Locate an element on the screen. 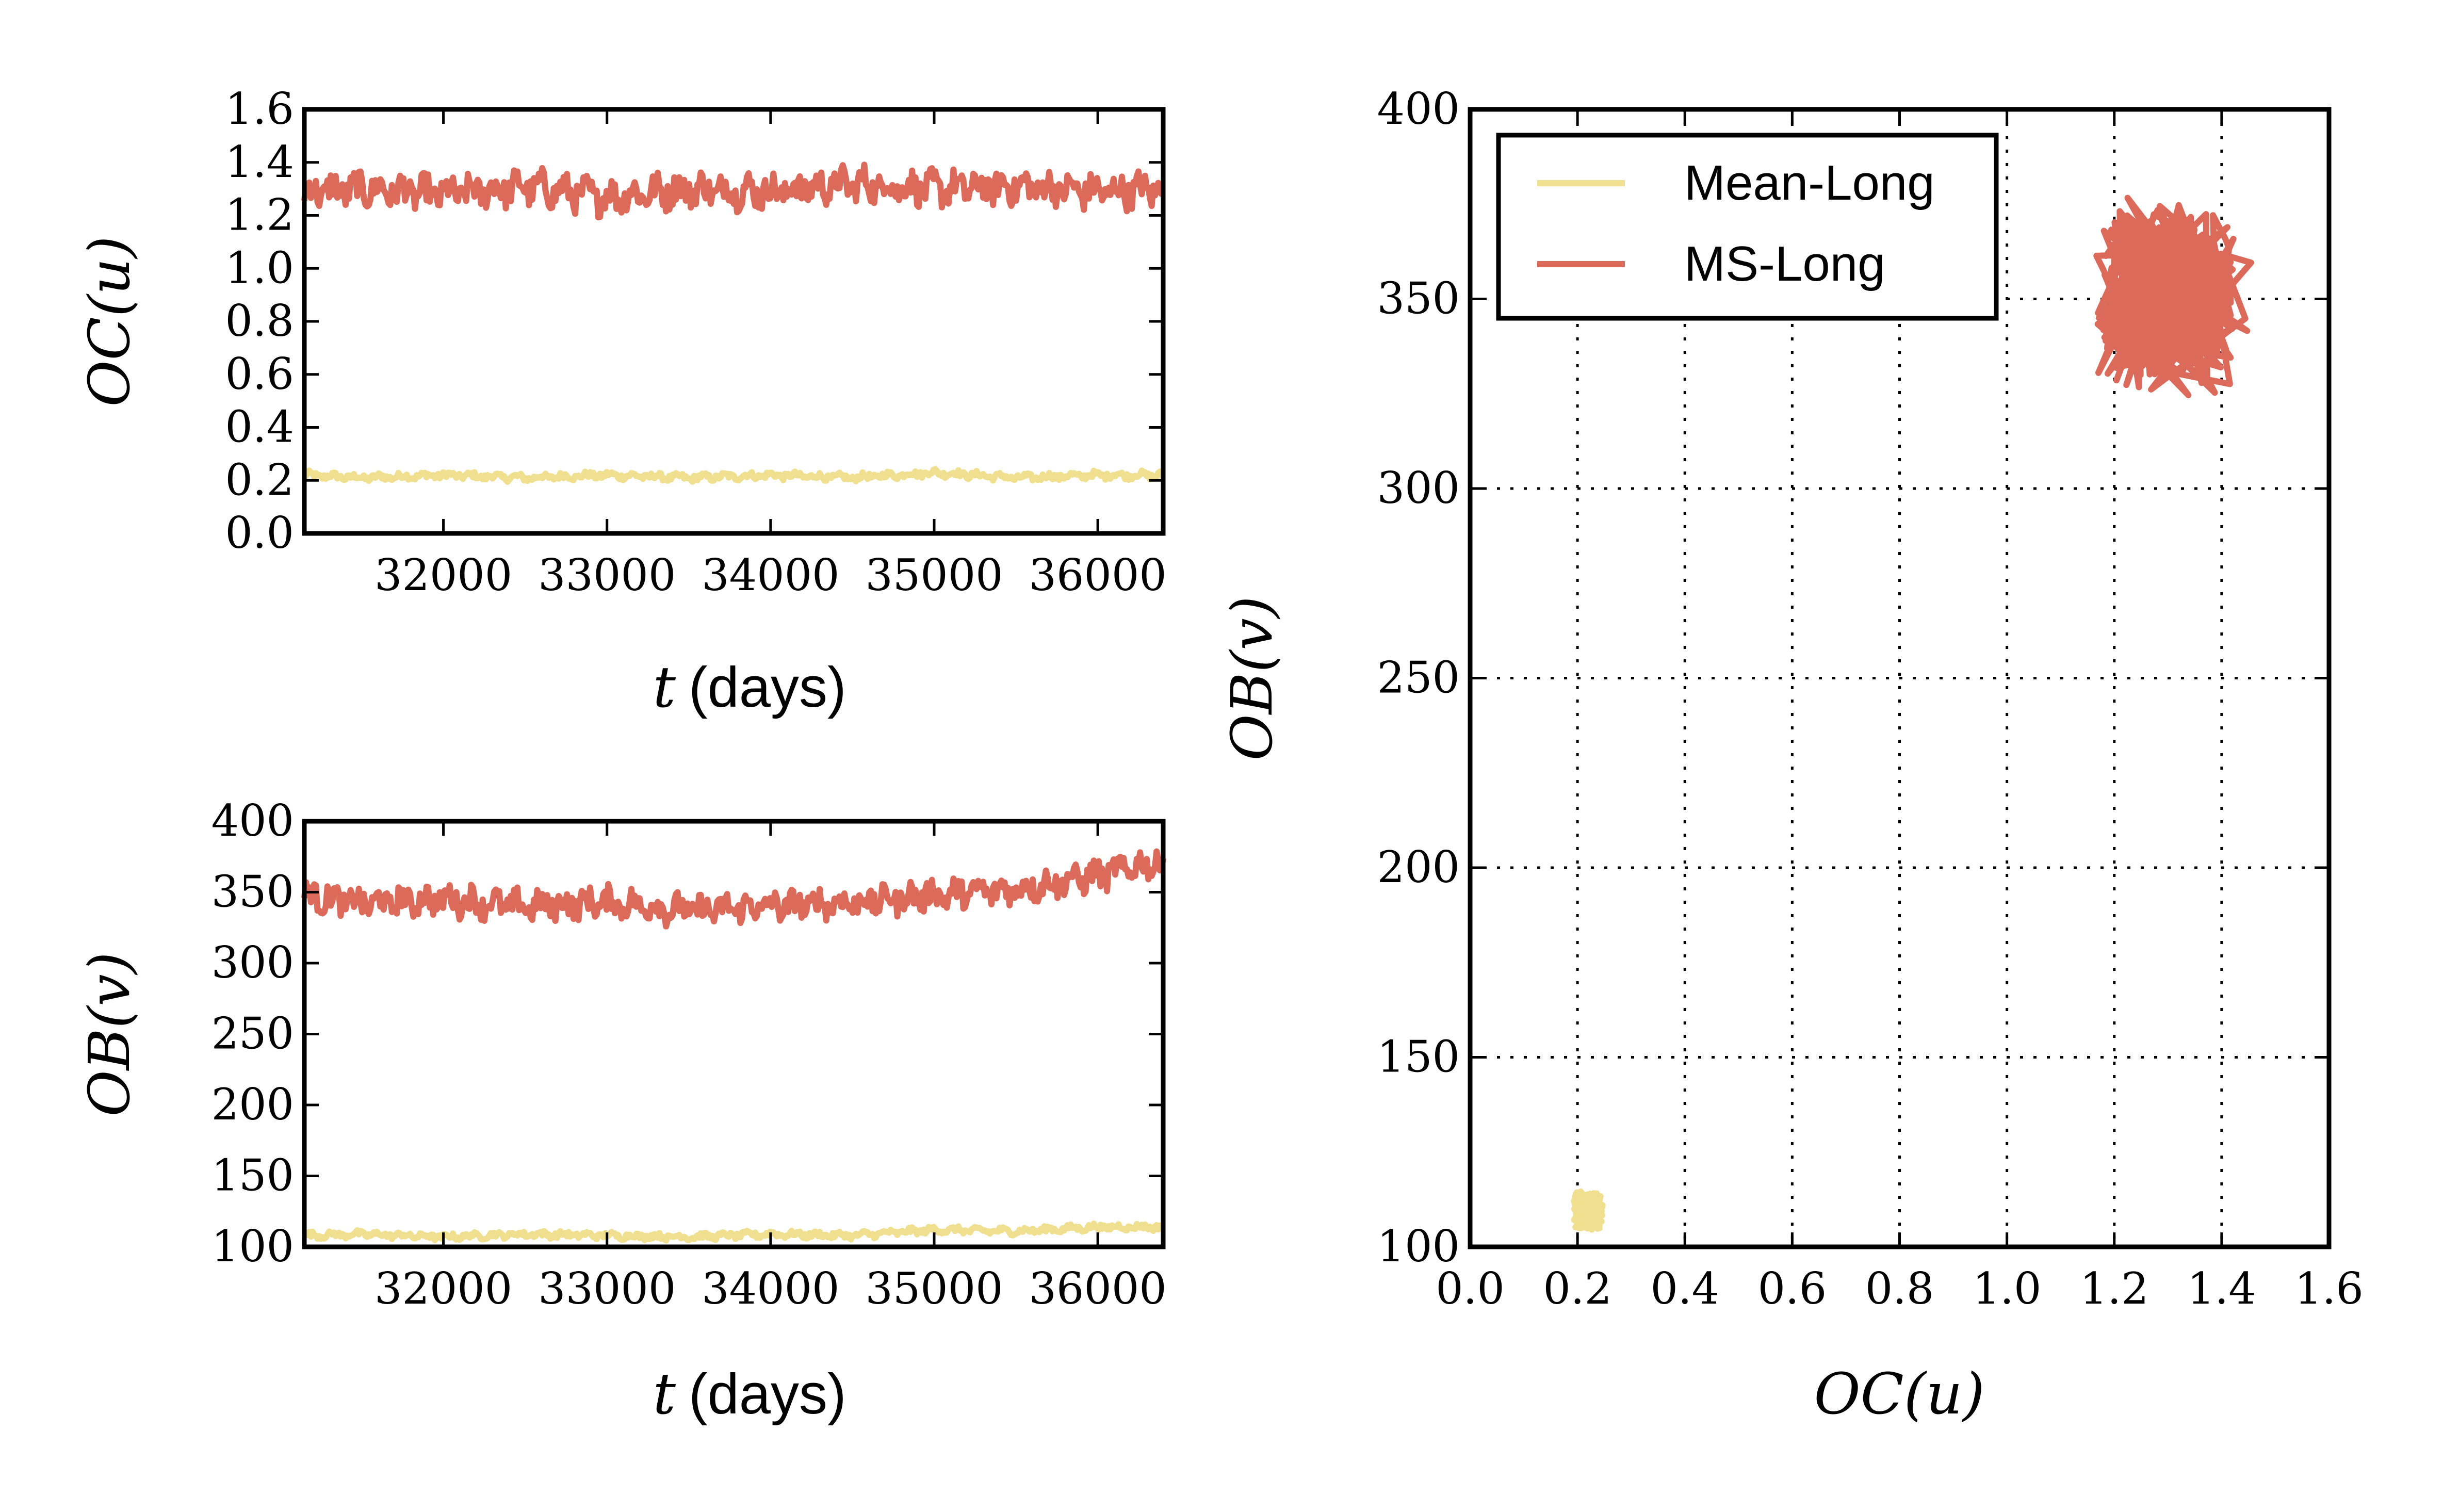  legend-label-ms-long: MS-Long is located at coordinates (1784, 263).